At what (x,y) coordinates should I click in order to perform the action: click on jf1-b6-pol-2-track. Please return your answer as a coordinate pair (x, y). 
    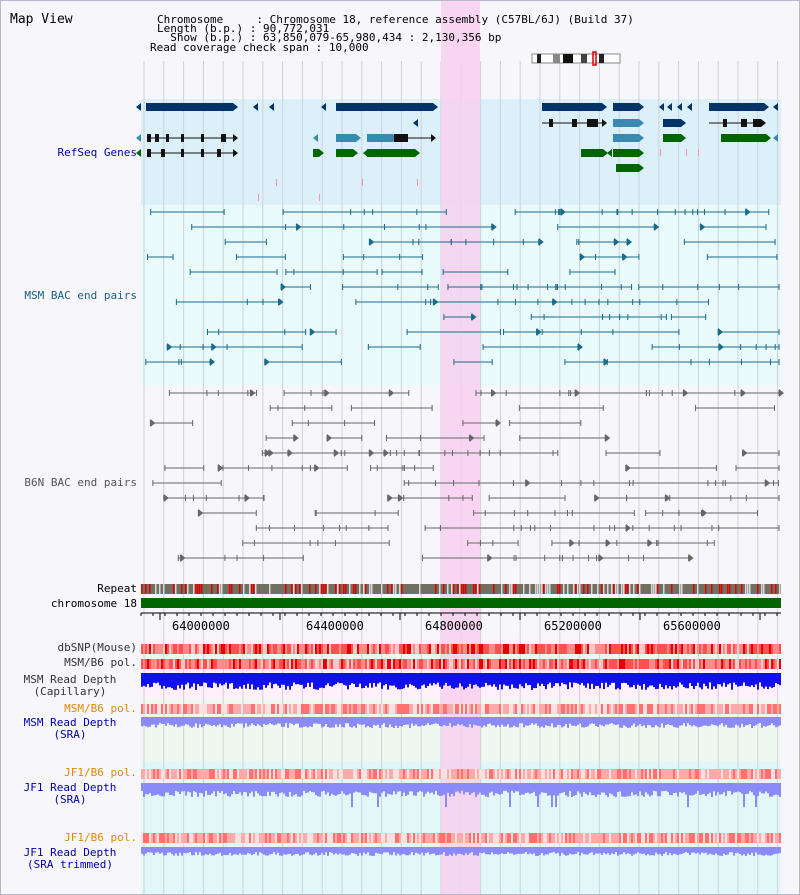
    Looking at the image, I should click on (461, 838).